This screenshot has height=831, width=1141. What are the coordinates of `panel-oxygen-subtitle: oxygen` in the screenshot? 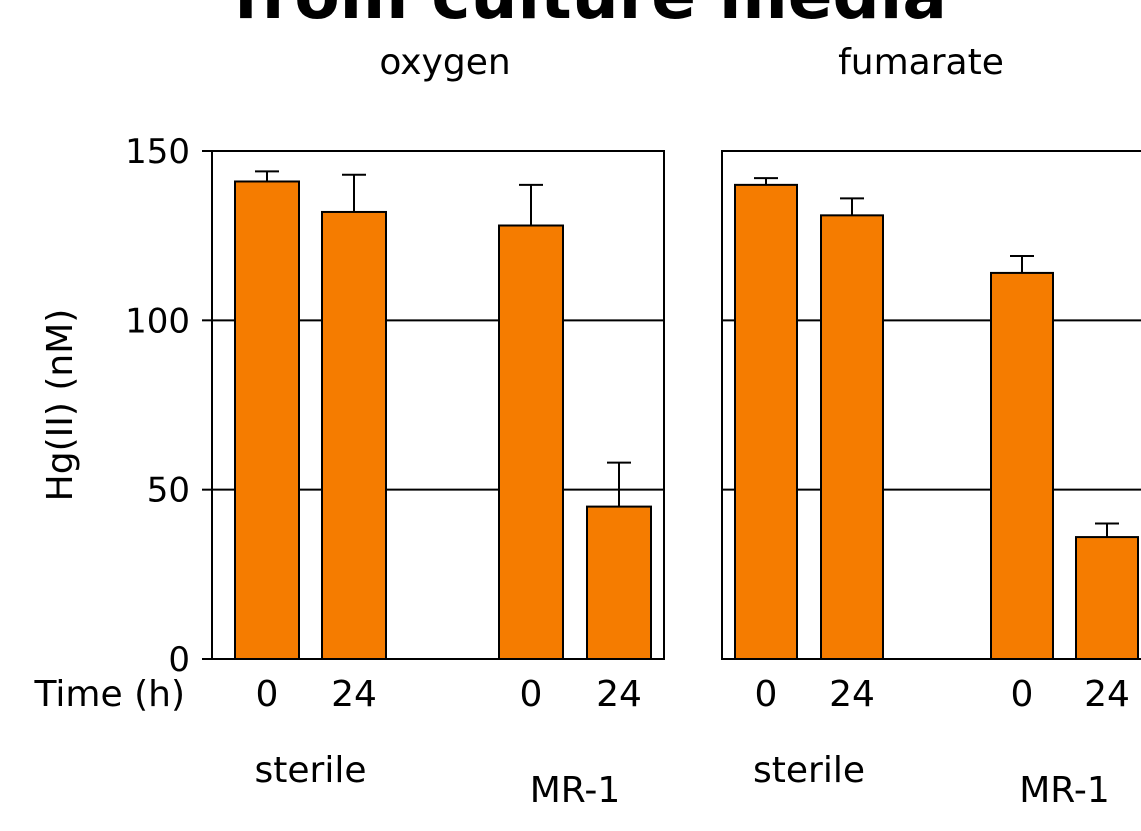 It's located at (444, 62).